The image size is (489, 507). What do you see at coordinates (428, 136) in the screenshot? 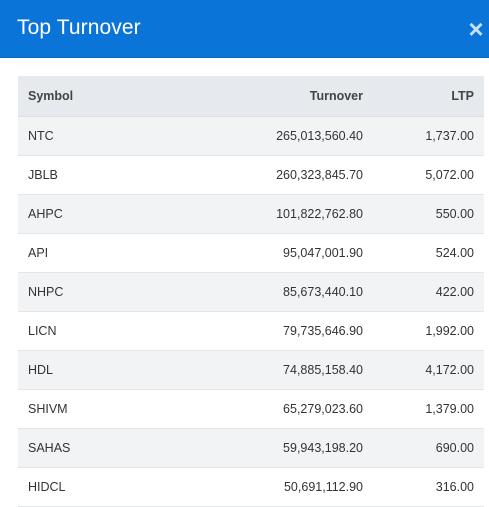
I see `ltp-cell: 1,737.00` at bounding box center [428, 136].